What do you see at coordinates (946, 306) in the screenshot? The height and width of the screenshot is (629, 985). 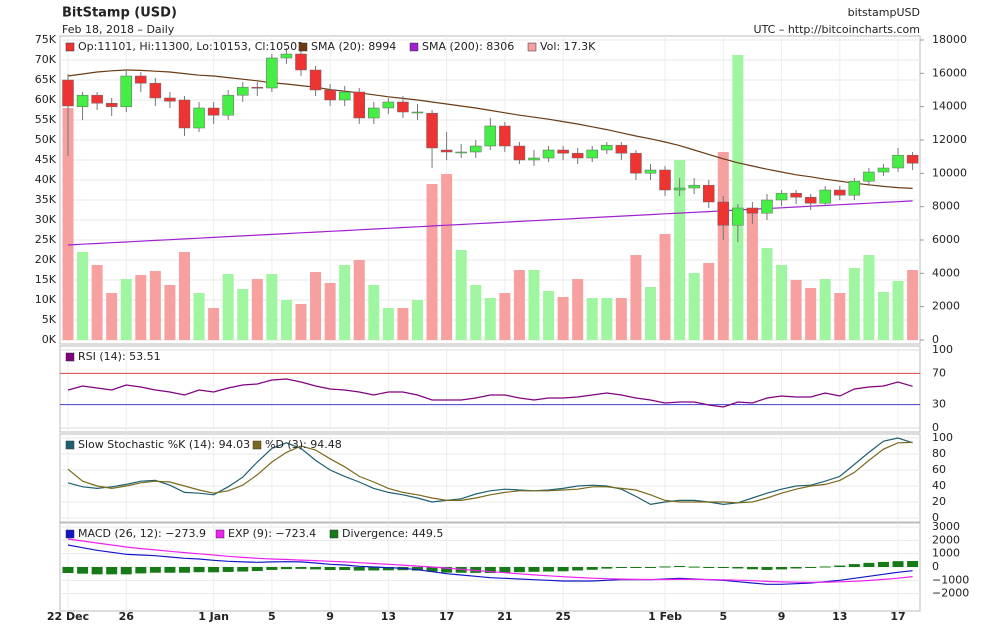 I see `y2-tick-label: 2000` at bounding box center [946, 306].